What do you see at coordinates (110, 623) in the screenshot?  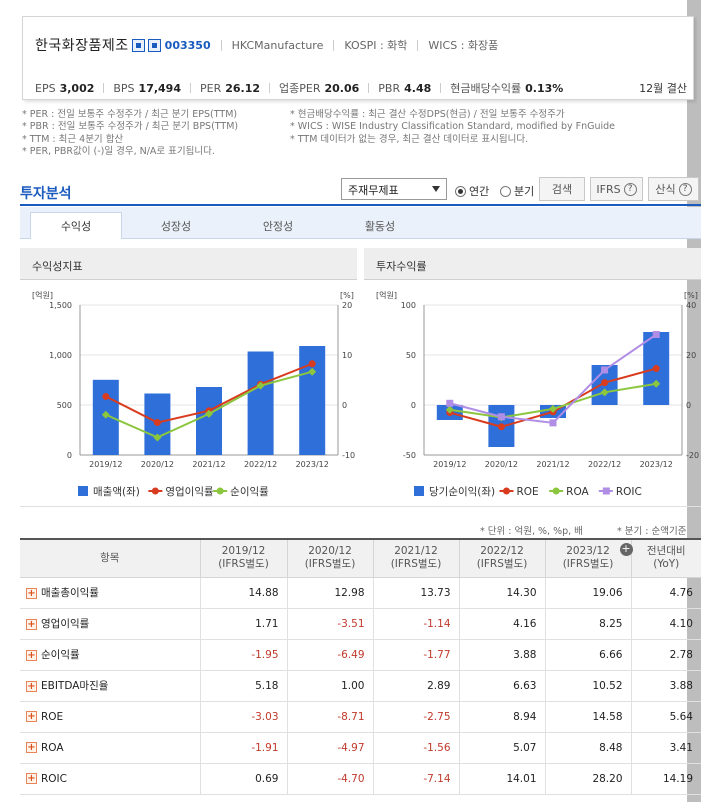 I see `row-label: + 영업이익률` at bounding box center [110, 623].